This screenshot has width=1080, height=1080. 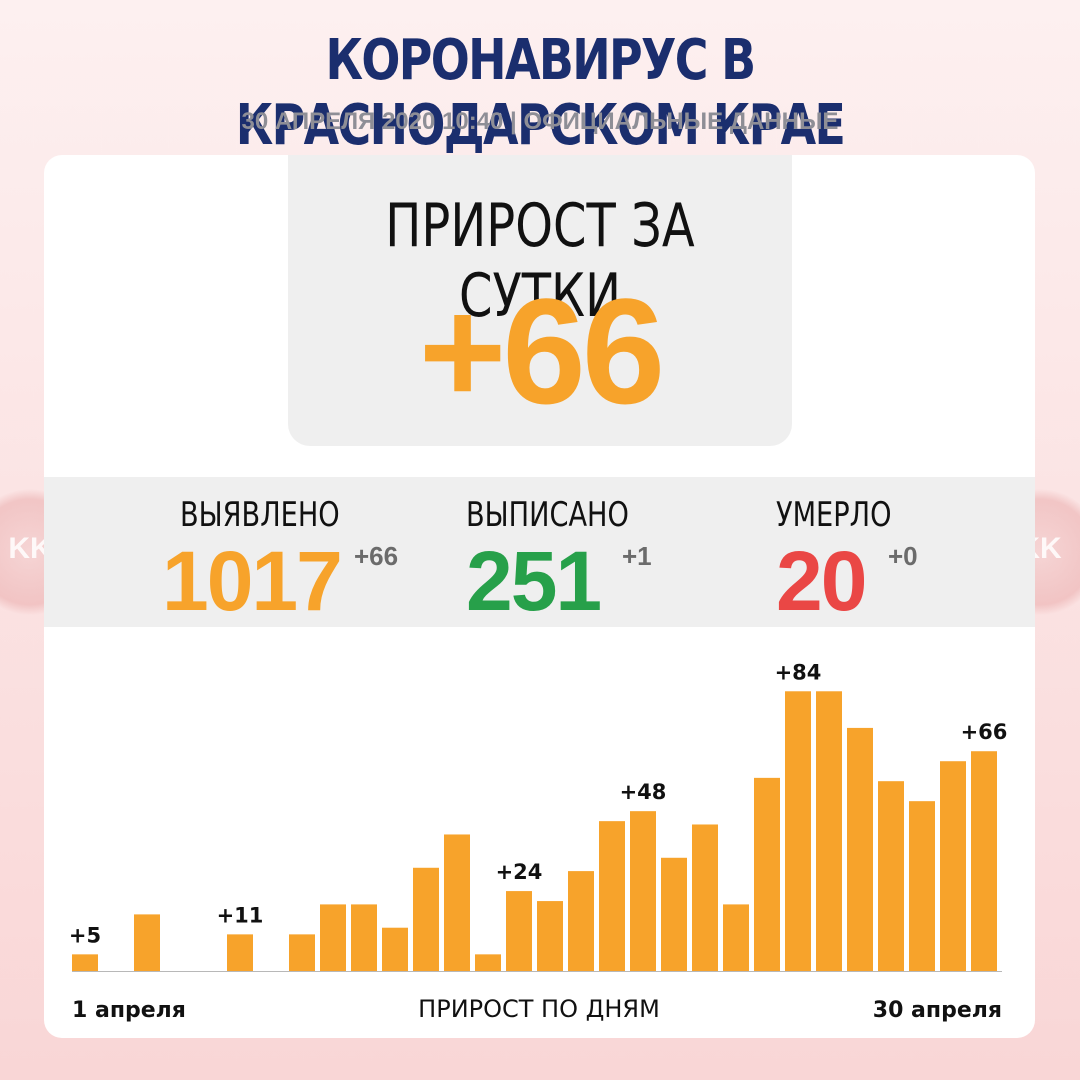 I want to click on chart-bar-label: +84, so click(x=798, y=672).